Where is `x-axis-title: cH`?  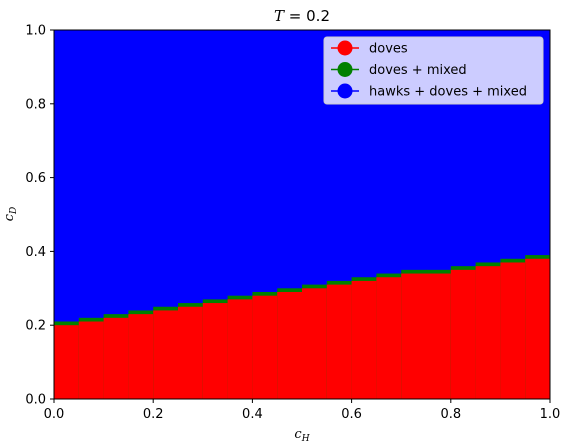 x-axis-title: cH is located at coordinates (301, 435).